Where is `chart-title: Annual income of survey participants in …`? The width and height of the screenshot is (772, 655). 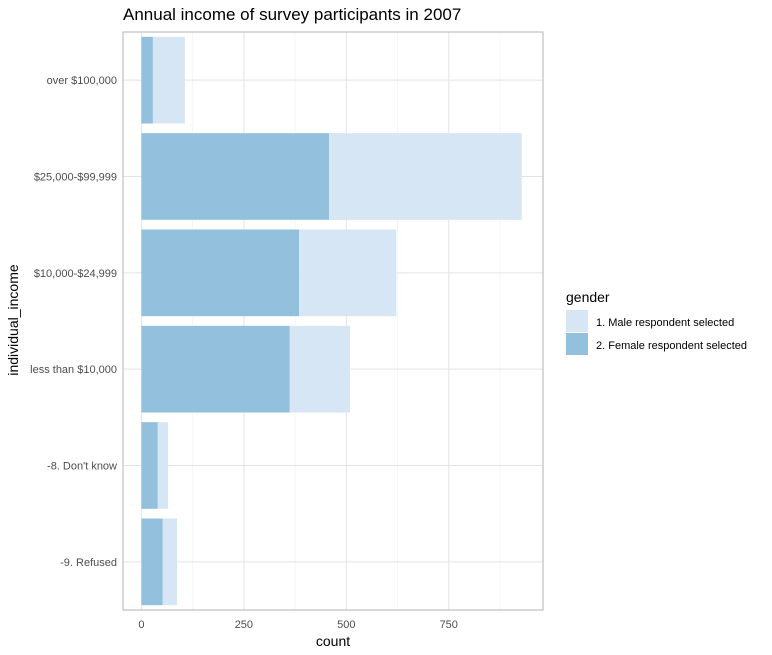 chart-title: Annual income of survey participants in … is located at coordinates (292, 14).